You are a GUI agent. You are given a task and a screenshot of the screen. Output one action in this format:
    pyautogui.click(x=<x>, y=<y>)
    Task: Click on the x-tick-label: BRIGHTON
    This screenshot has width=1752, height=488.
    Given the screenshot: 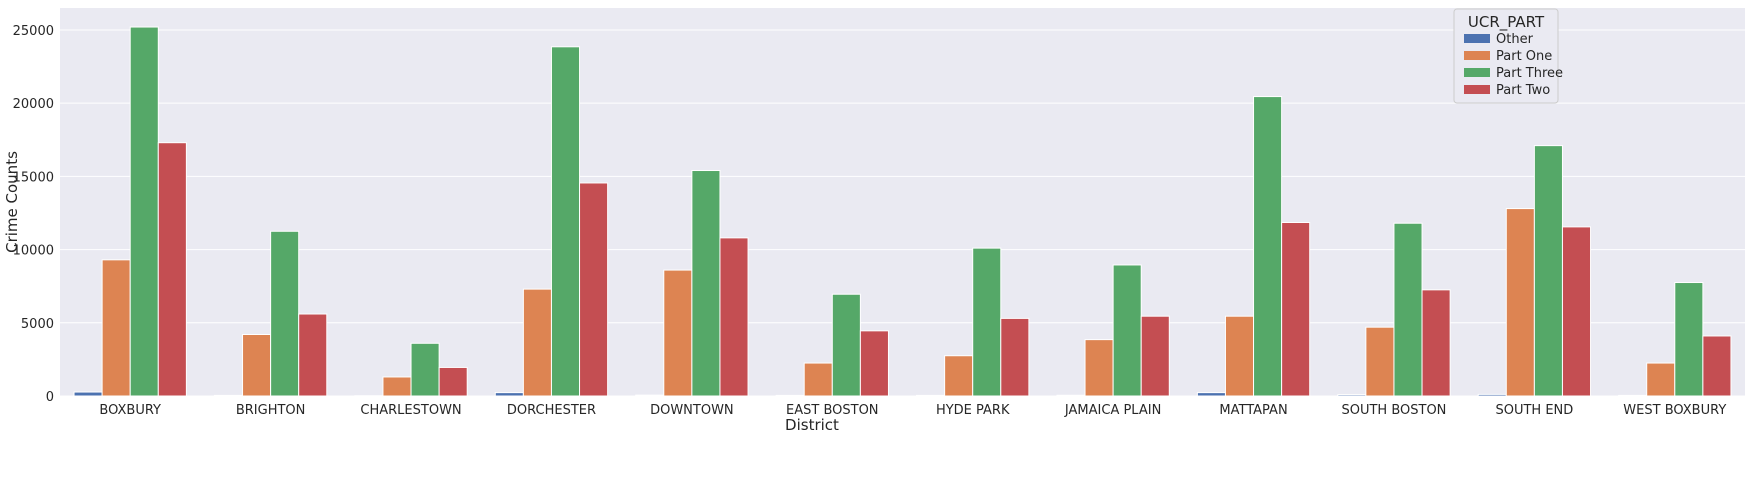 What is the action you would take?
    pyautogui.click(x=271, y=410)
    